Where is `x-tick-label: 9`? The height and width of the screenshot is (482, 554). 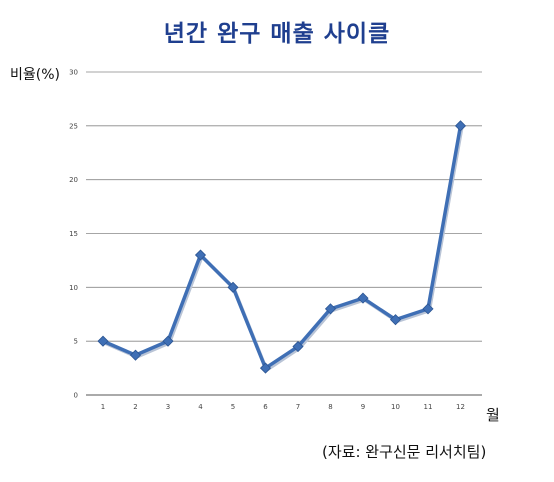
x-tick-label: 9 is located at coordinates (363, 407).